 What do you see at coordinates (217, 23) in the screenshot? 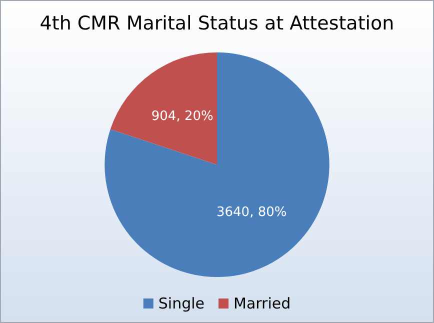
I see `chart-title: 4th CMR Marital Status at Attestation` at bounding box center [217, 23].